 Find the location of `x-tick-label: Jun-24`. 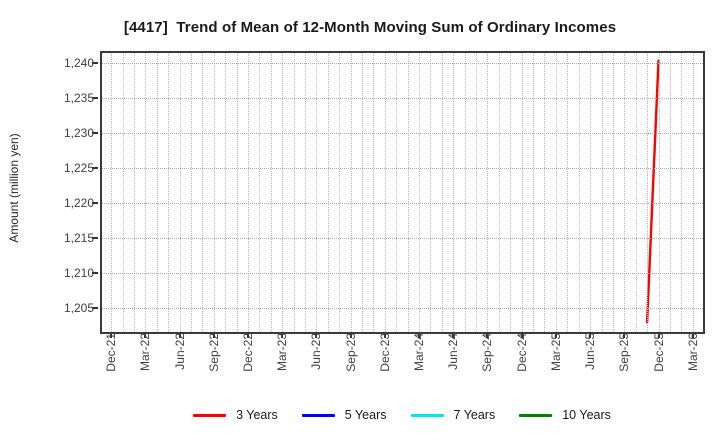

x-tick-label: Jun-24 is located at coordinates (453, 351).